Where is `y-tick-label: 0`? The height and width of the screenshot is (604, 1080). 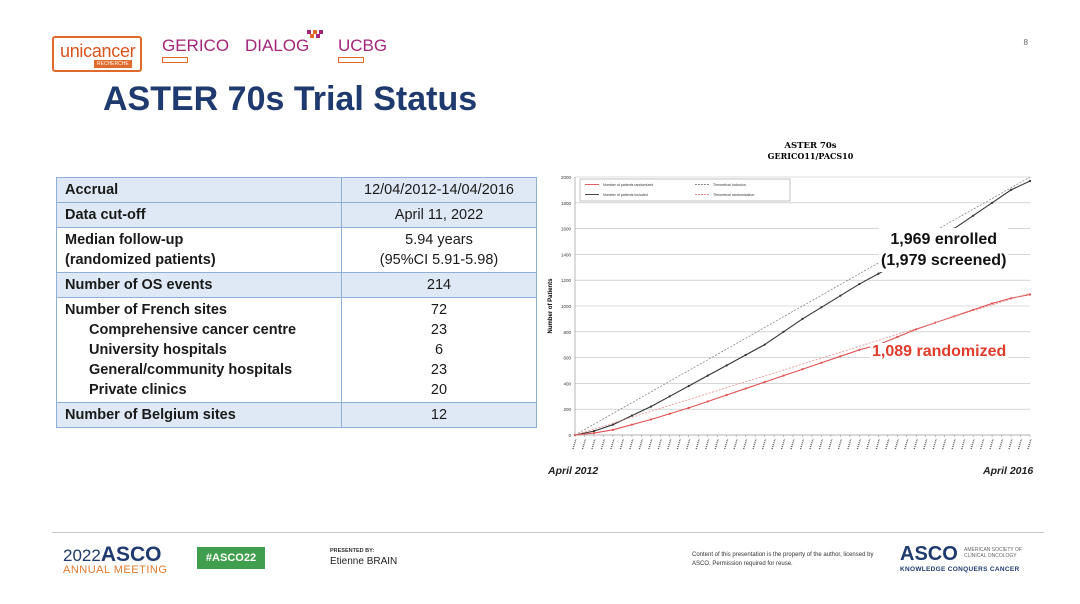
y-tick-label: 0 is located at coordinates (569, 435).